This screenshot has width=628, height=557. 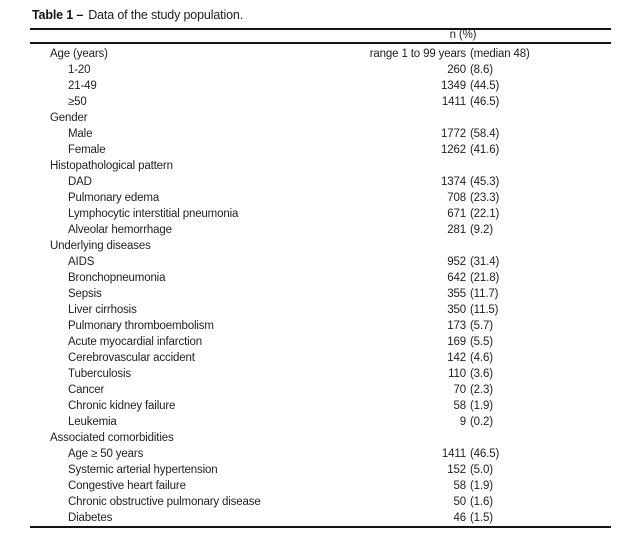 I want to click on table-column-header-row: n (%), so click(x=320, y=35).